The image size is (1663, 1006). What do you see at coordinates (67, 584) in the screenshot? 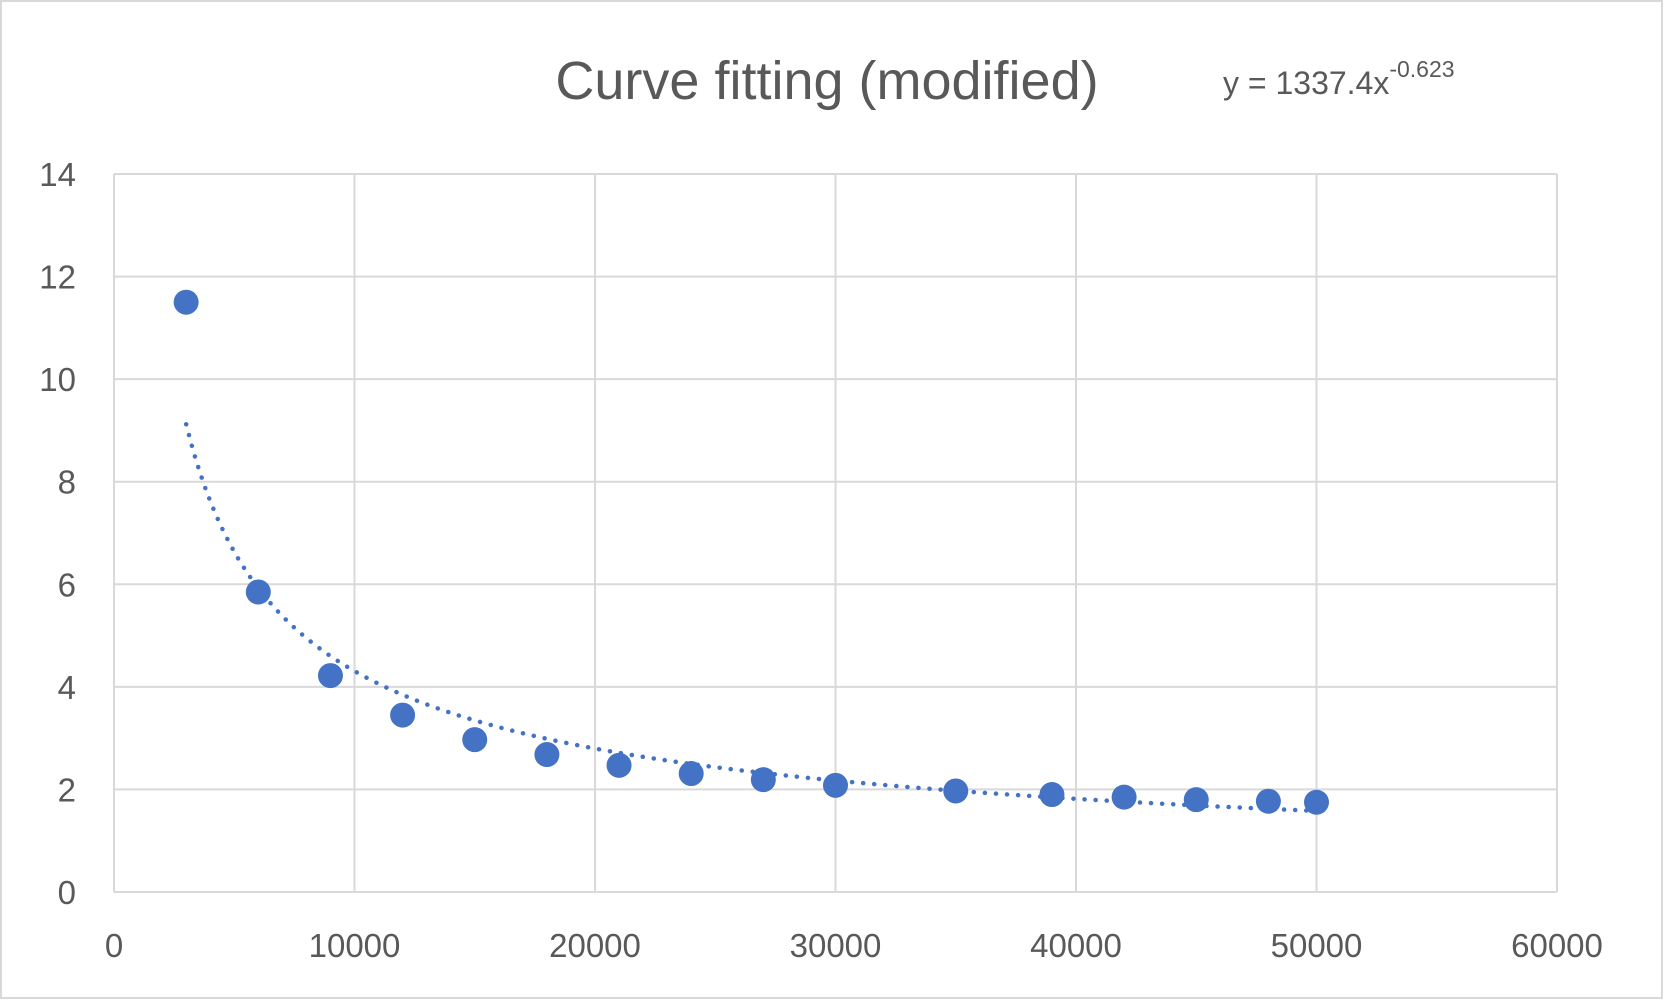
I see `y-tick-label: 6` at bounding box center [67, 584].